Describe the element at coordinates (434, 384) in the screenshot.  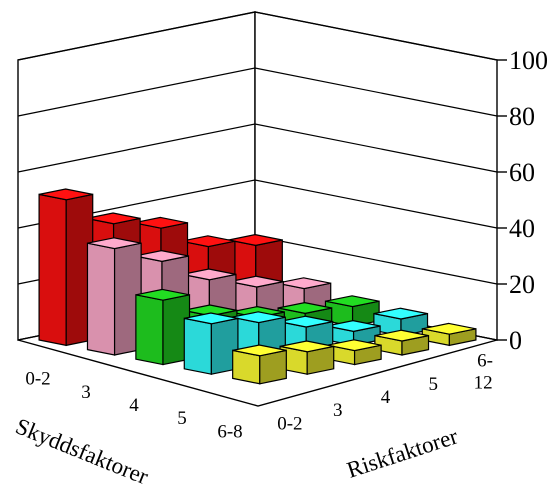
I see `x-category-label: 5` at that location.